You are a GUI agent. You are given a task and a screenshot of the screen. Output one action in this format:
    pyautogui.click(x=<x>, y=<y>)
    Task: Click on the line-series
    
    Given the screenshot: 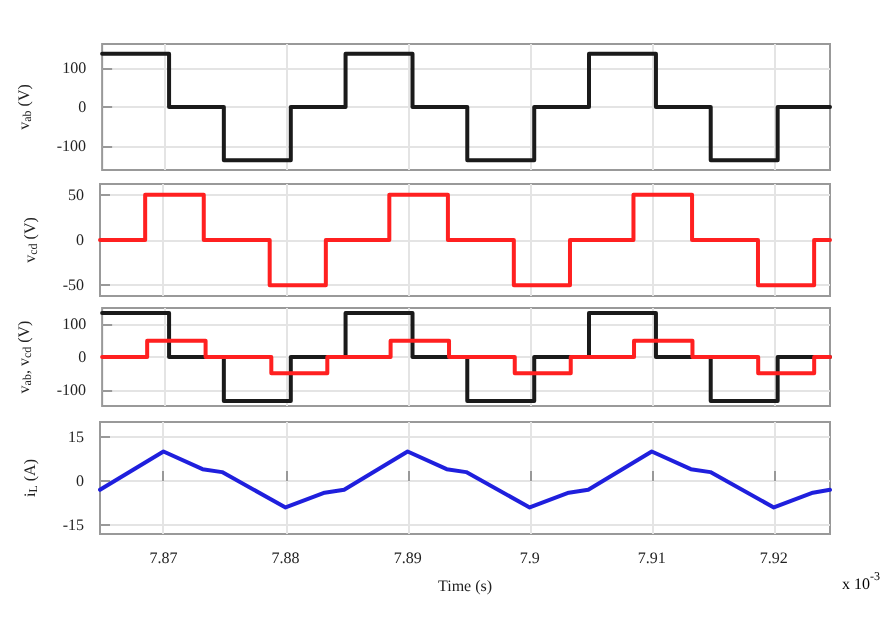 What is the action you would take?
    pyautogui.click(x=465, y=479)
    